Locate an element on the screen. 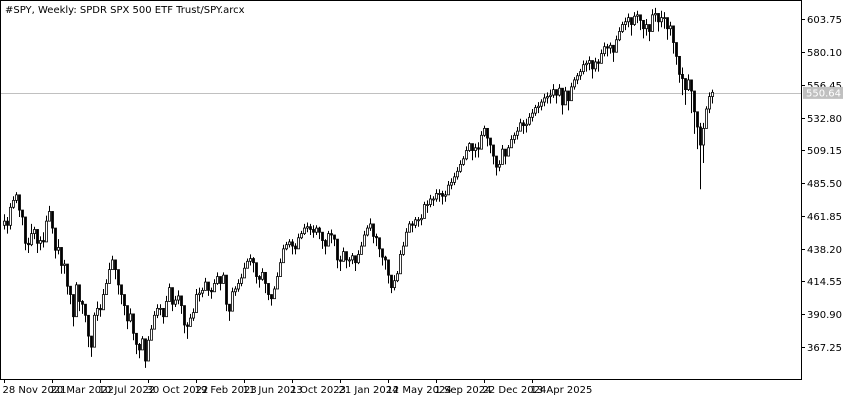 The width and height of the screenshot is (850, 400). x-tick-label: 22 Dec 2024 is located at coordinates (515, 390).